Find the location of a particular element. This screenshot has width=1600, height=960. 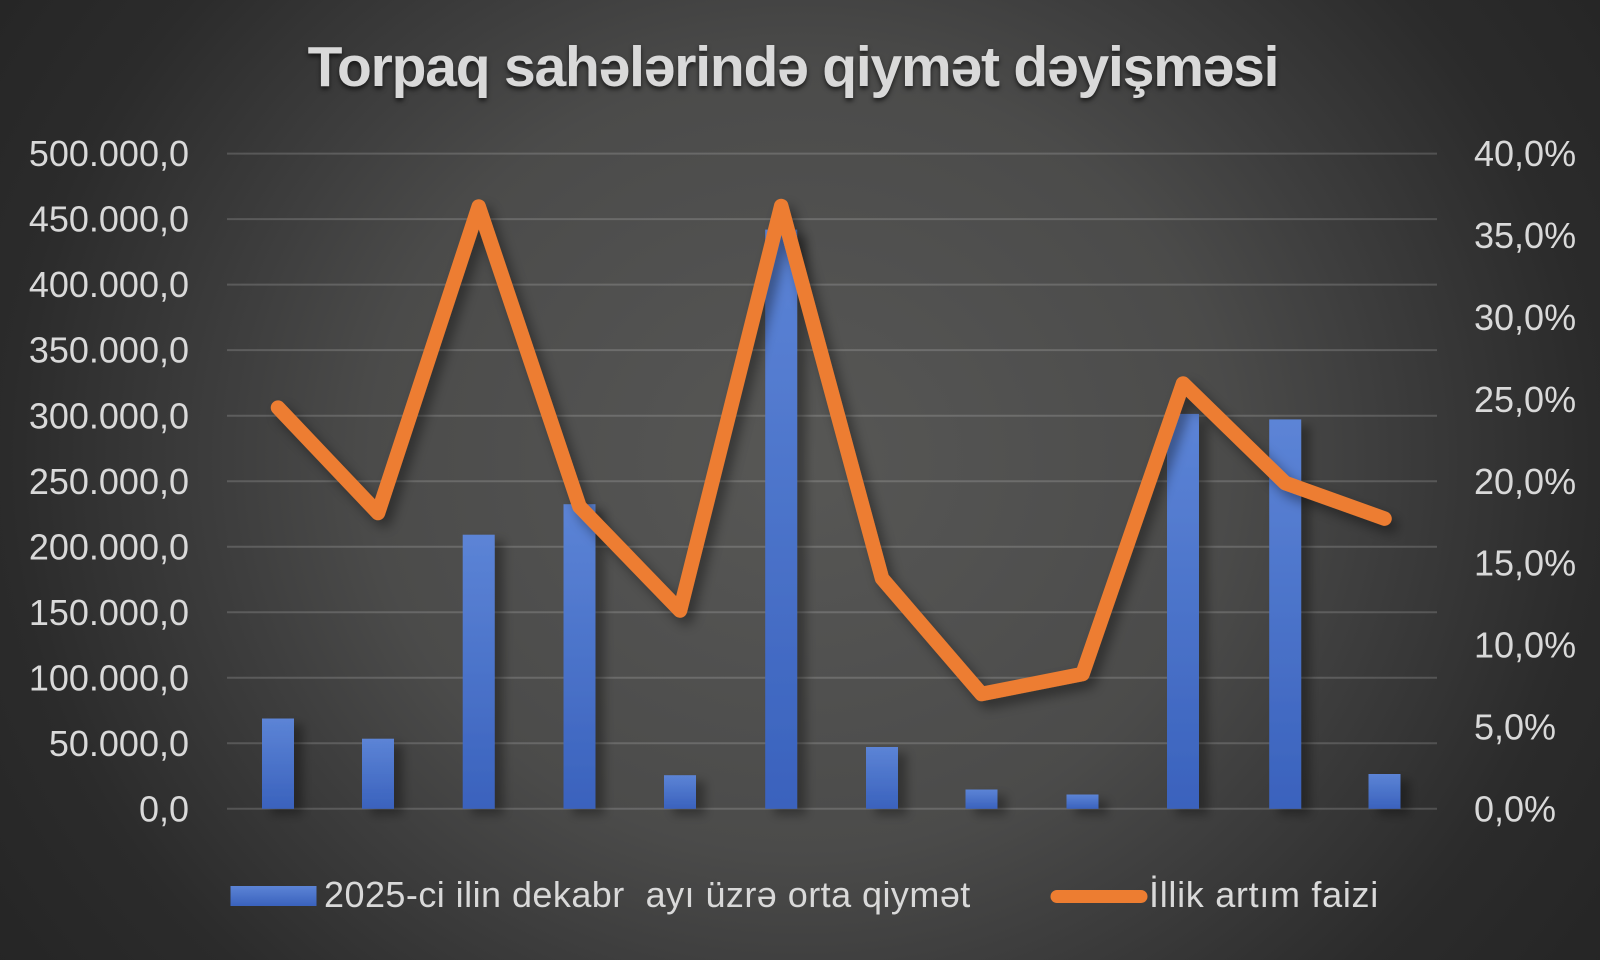

svg-text: 0,0% is located at coordinates (1515, 808).